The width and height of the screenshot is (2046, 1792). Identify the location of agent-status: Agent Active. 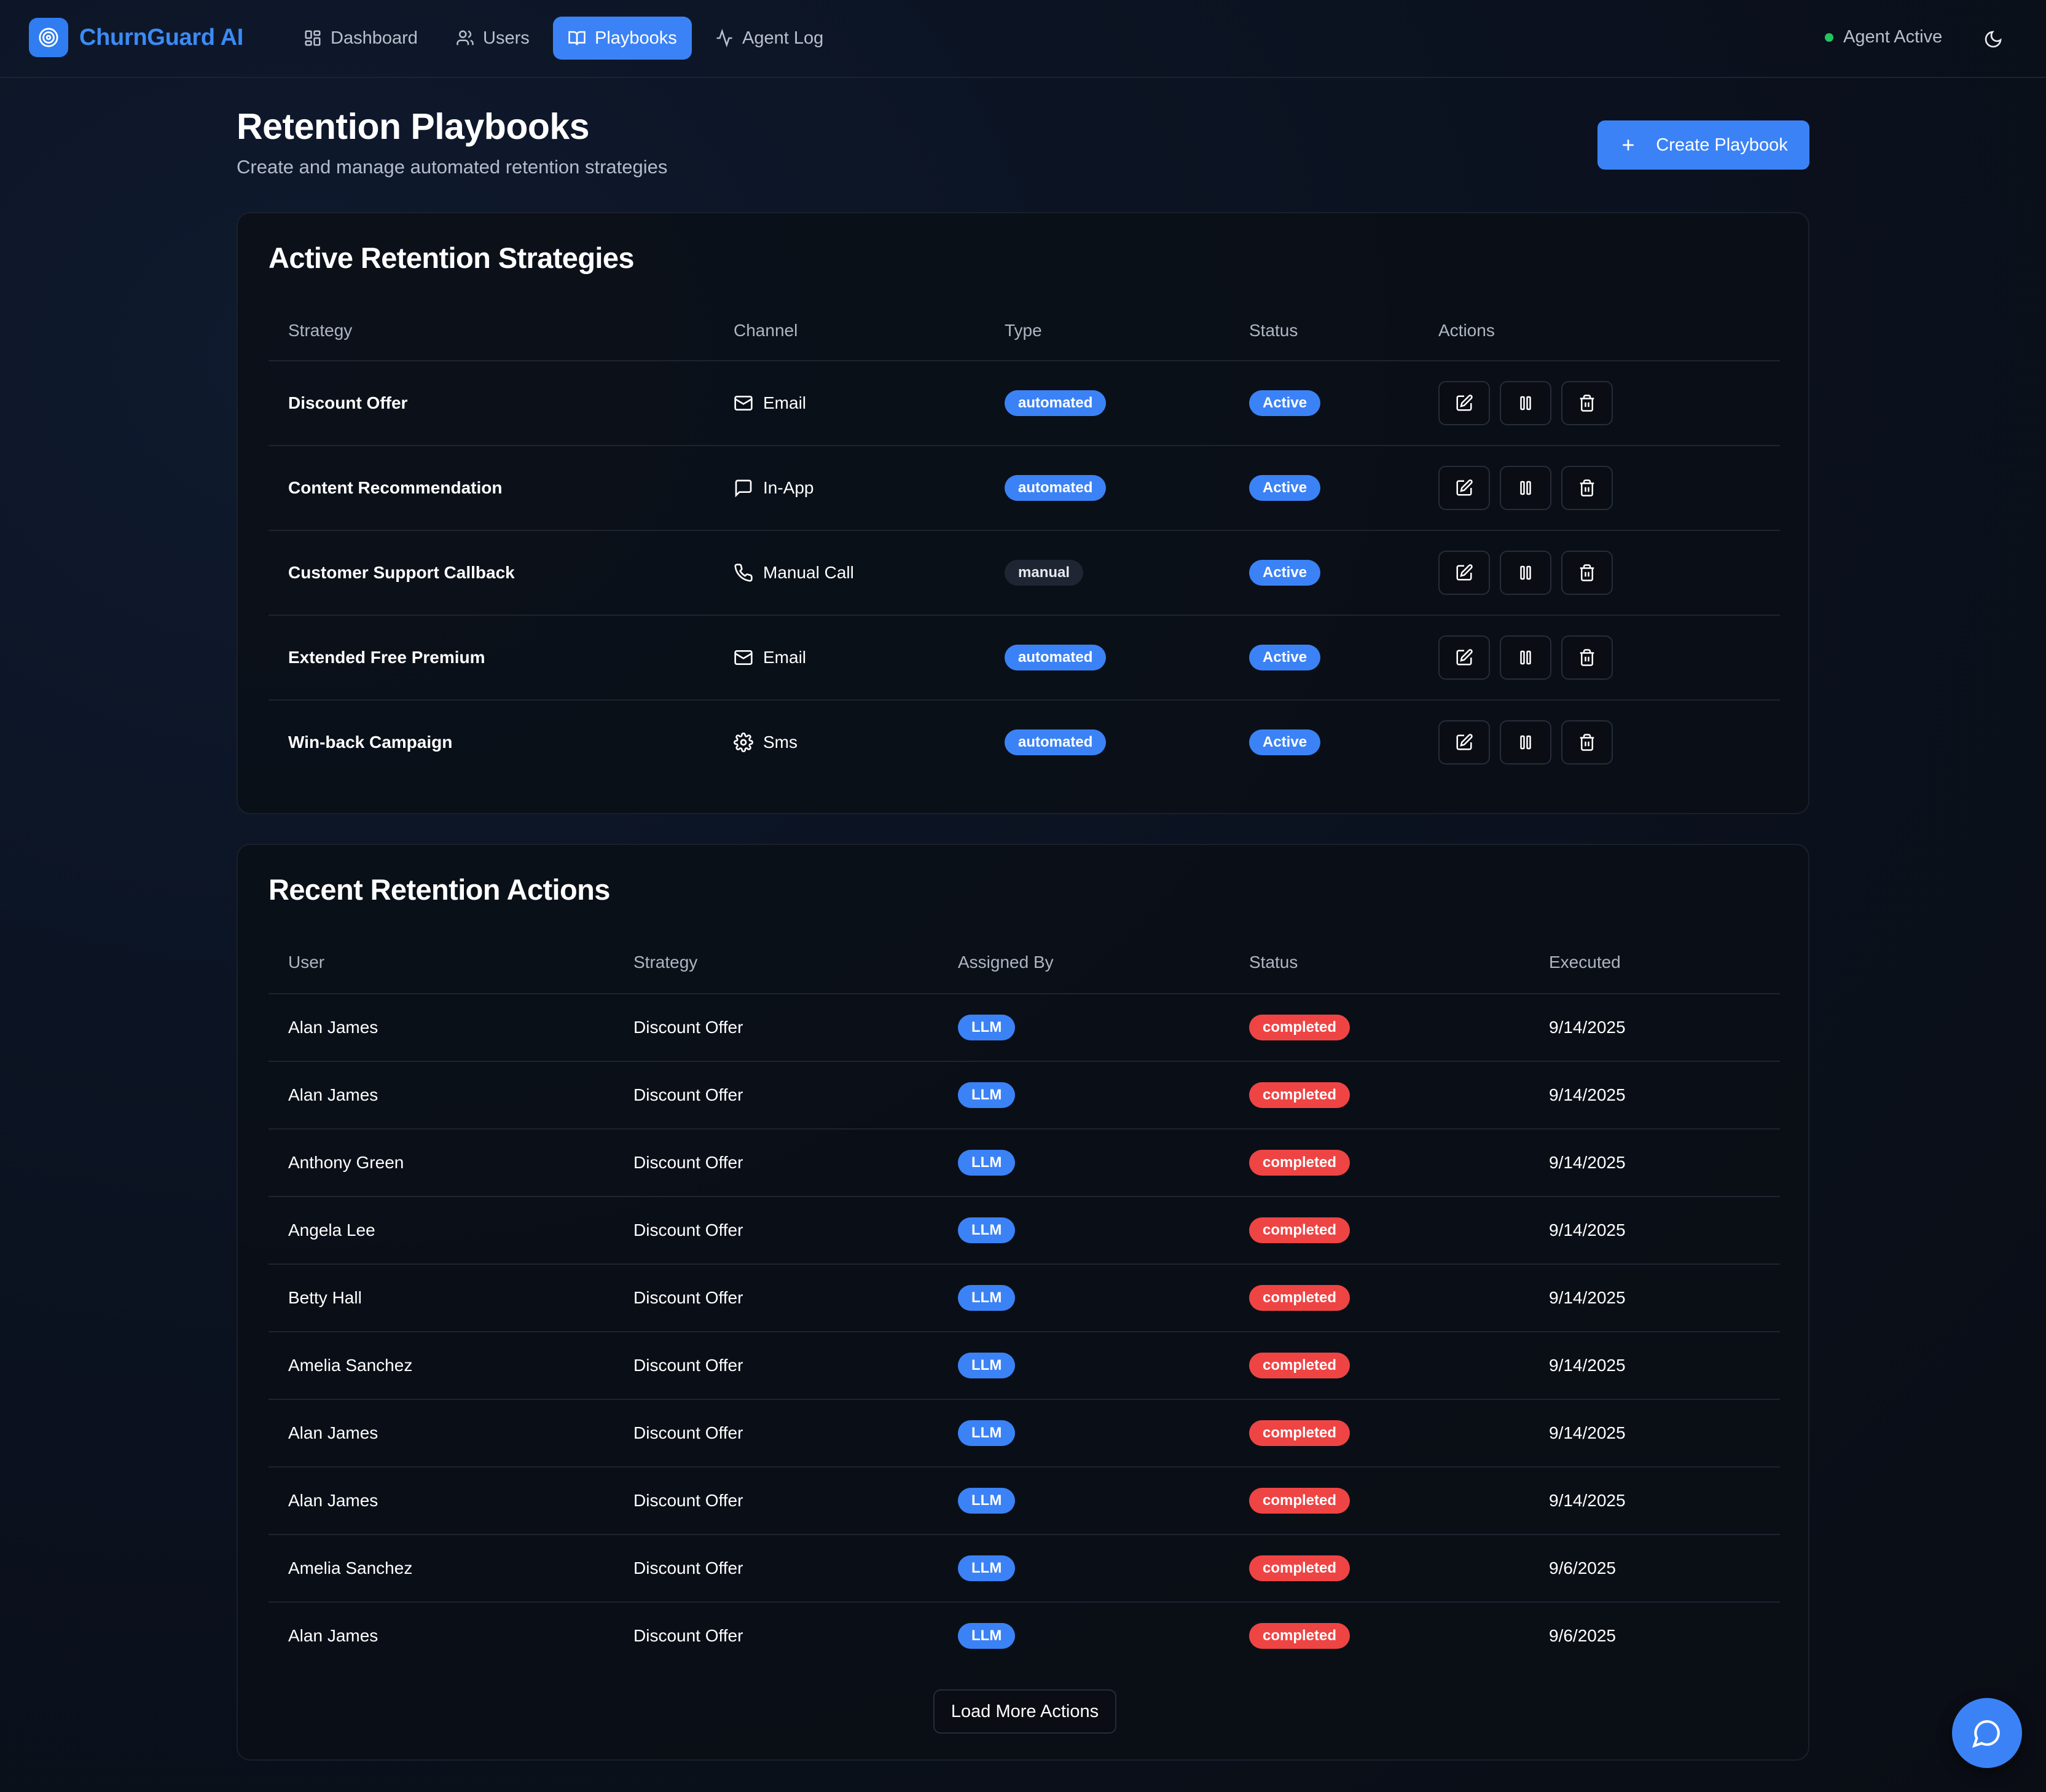
(1884, 37).